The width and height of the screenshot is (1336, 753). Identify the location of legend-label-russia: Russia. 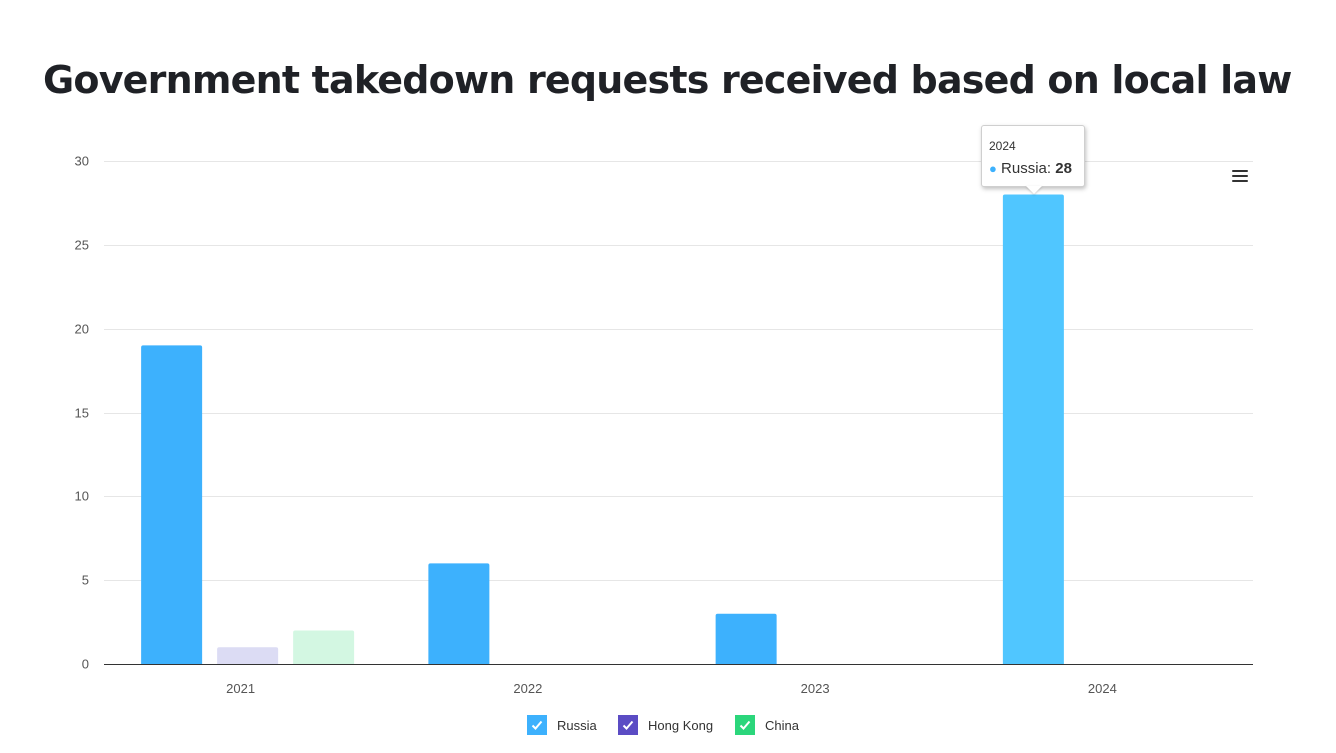
(577, 725).